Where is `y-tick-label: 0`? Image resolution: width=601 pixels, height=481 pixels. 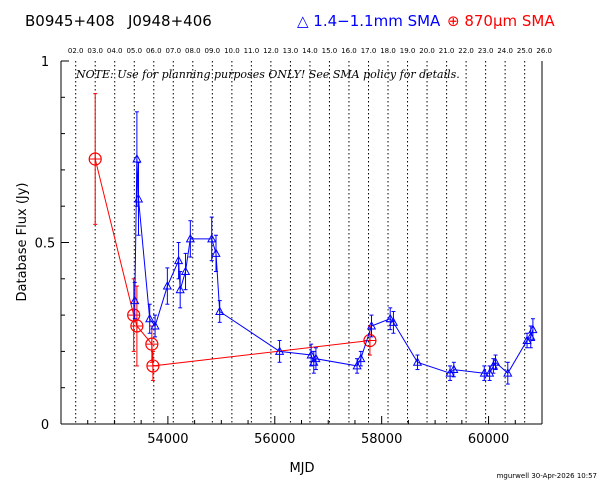
y-tick-label: 0 is located at coordinates (45, 425).